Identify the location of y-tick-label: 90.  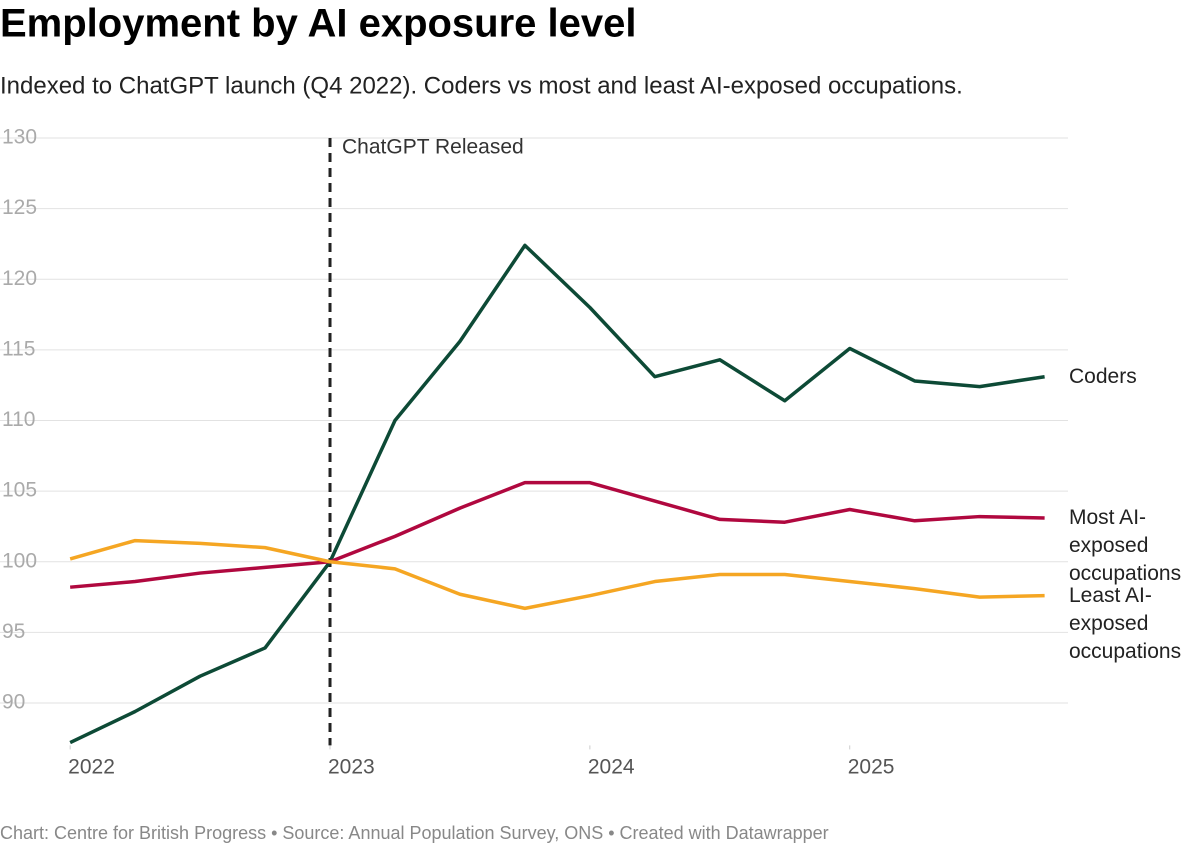
(13, 702).